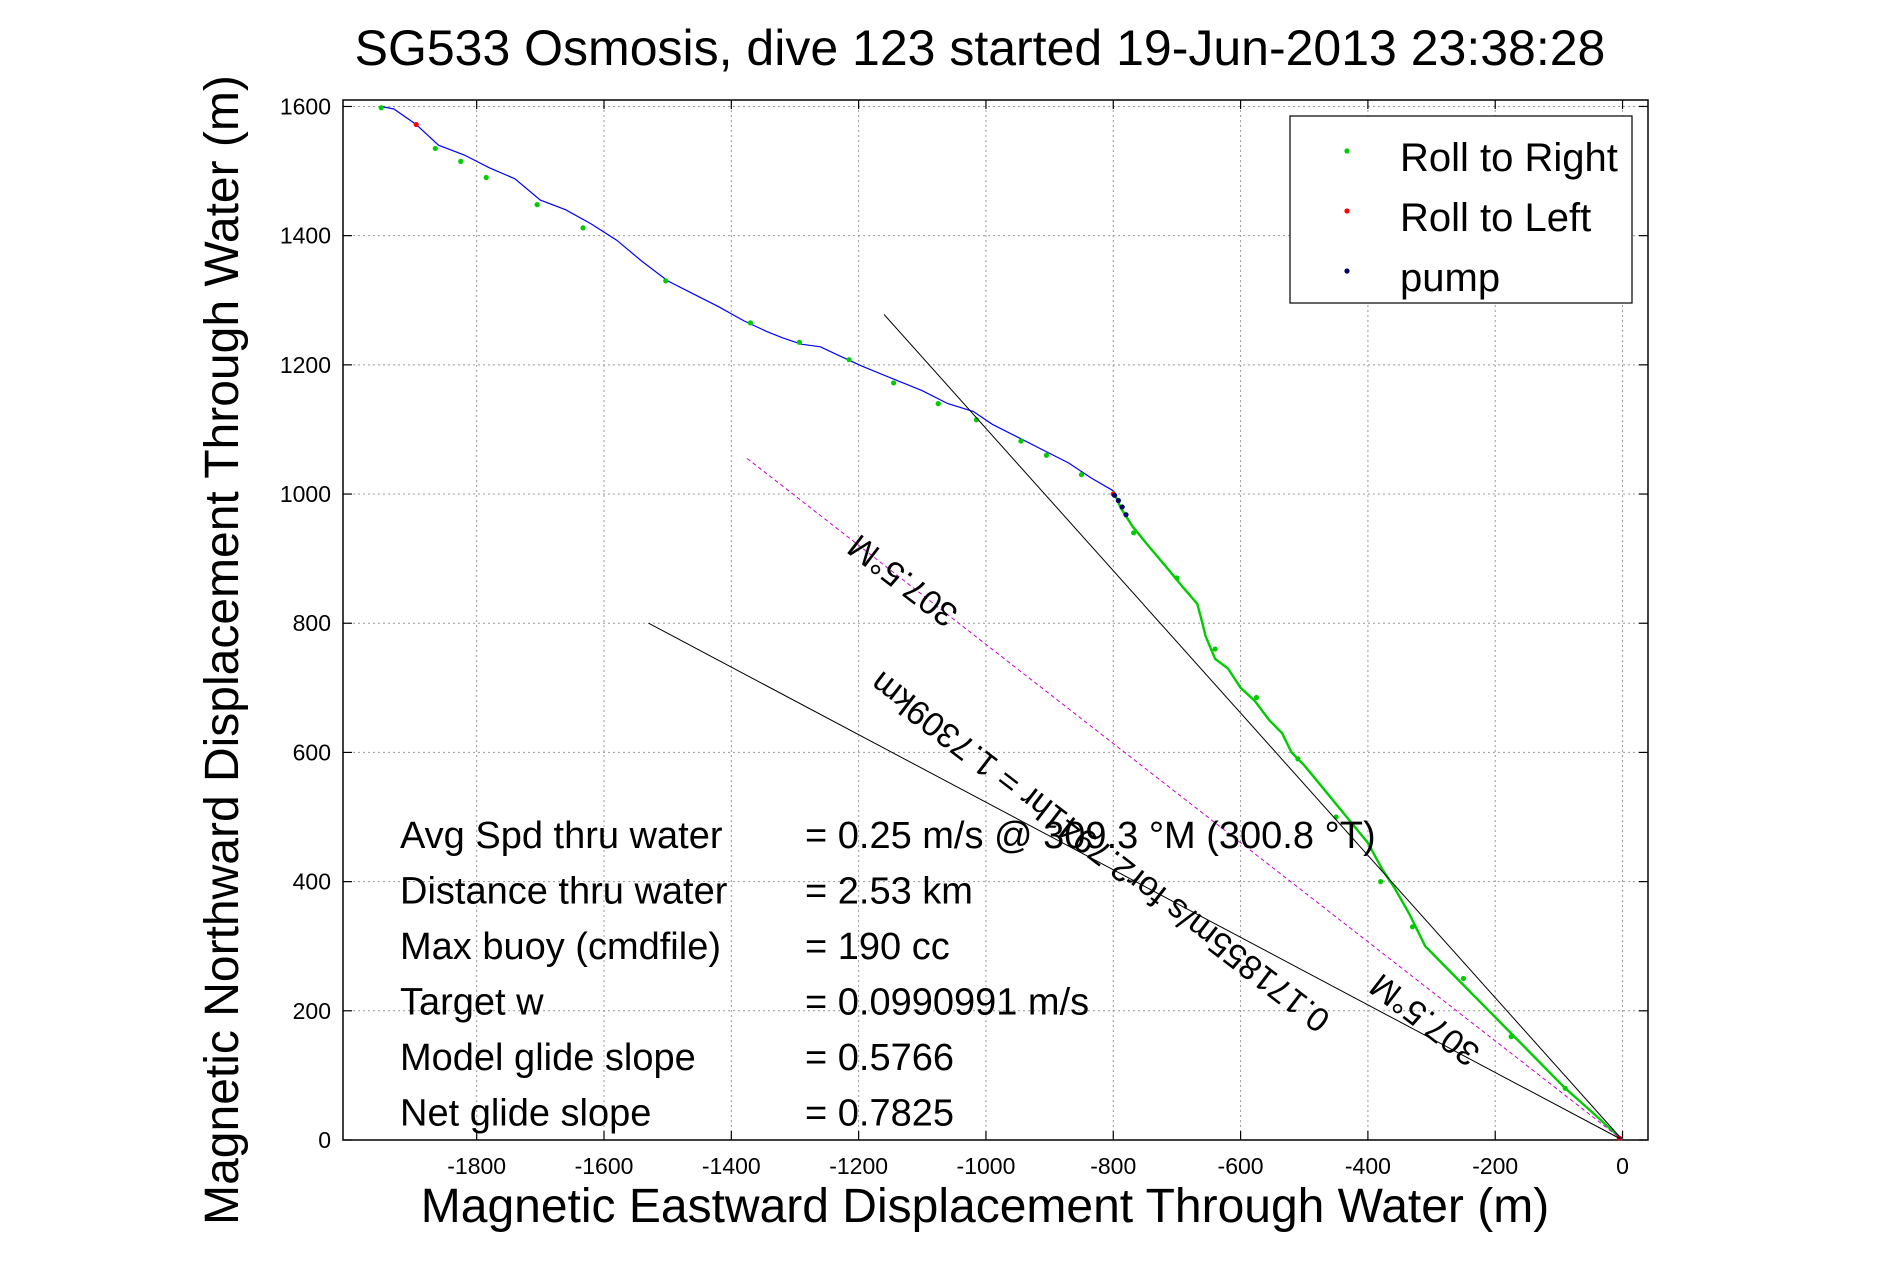  I want to click on x-tick-label: -1800, so click(476, 1166).